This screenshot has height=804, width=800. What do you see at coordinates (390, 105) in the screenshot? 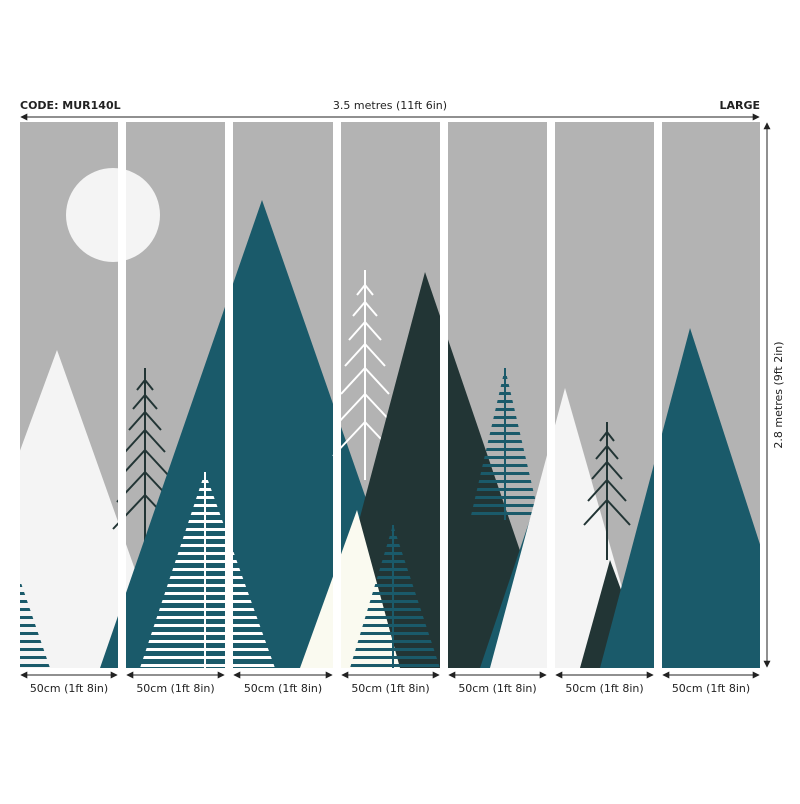
I see `width-label: 3.5 metres (11ft 6in)` at bounding box center [390, 105].